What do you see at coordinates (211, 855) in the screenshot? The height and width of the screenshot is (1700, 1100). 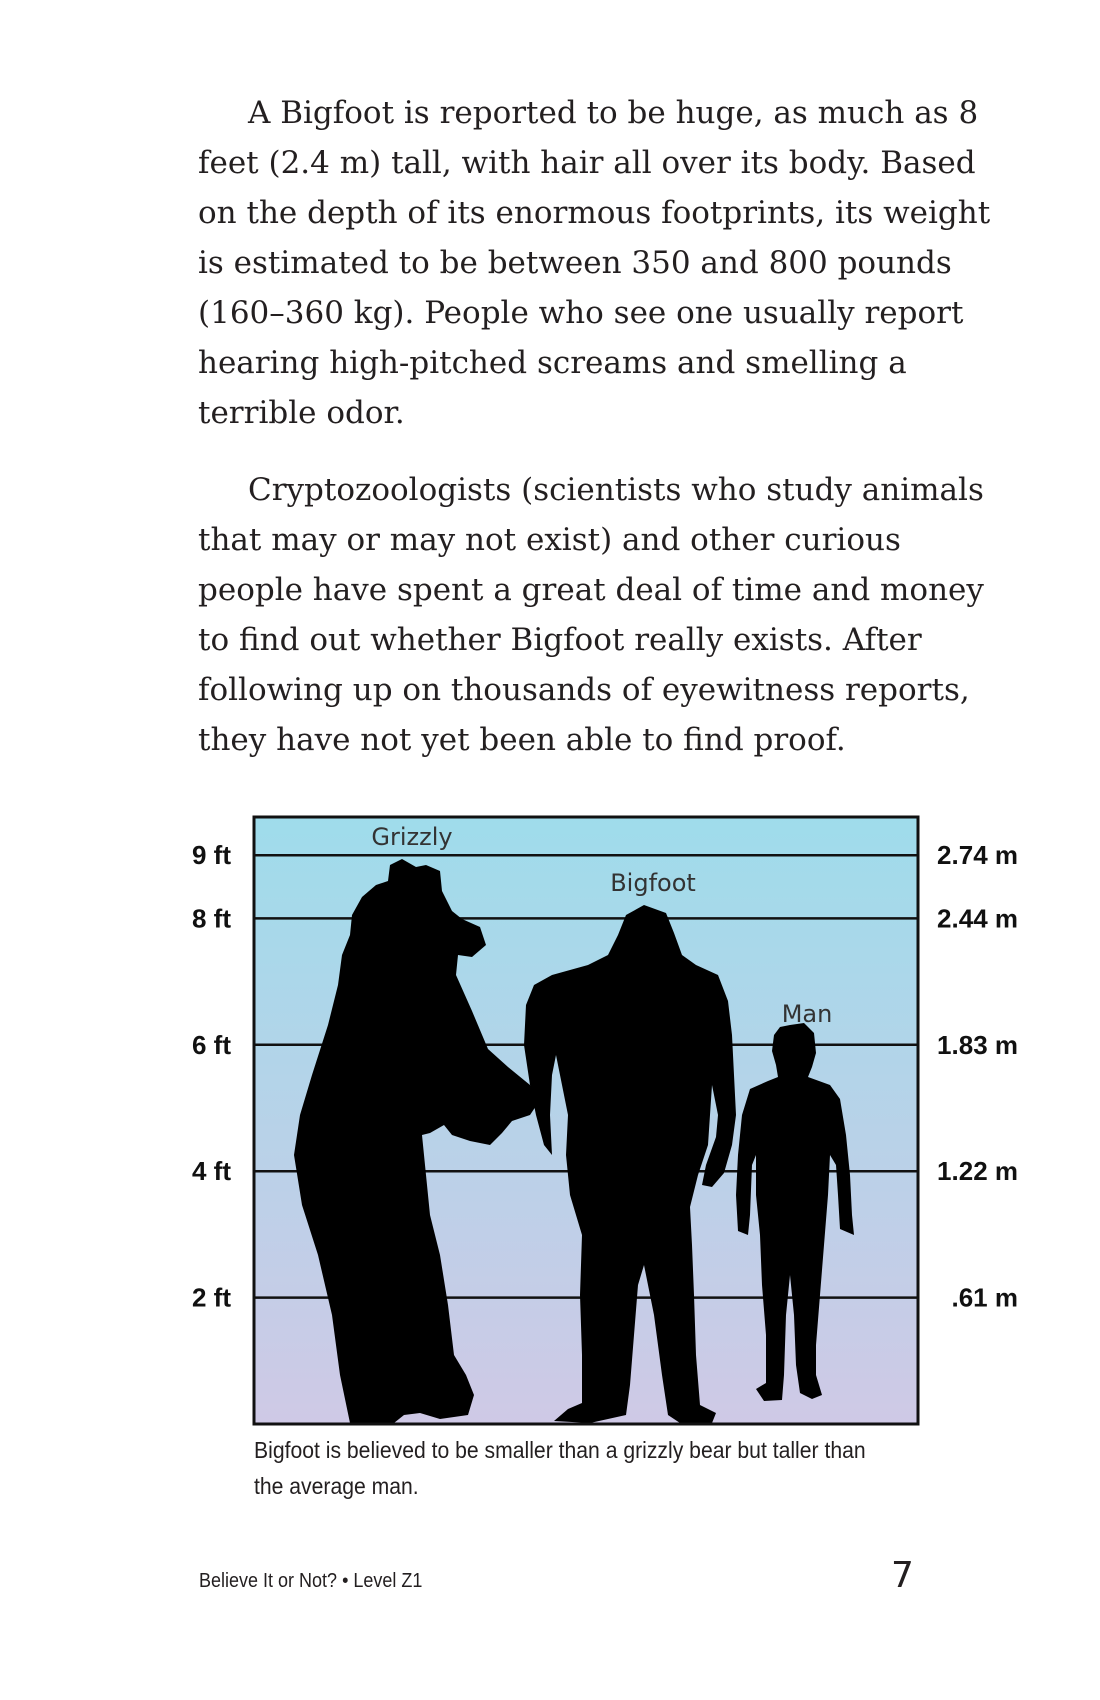 I see `tick-label-ft: 9 ft` at bounding box center [211, 855].